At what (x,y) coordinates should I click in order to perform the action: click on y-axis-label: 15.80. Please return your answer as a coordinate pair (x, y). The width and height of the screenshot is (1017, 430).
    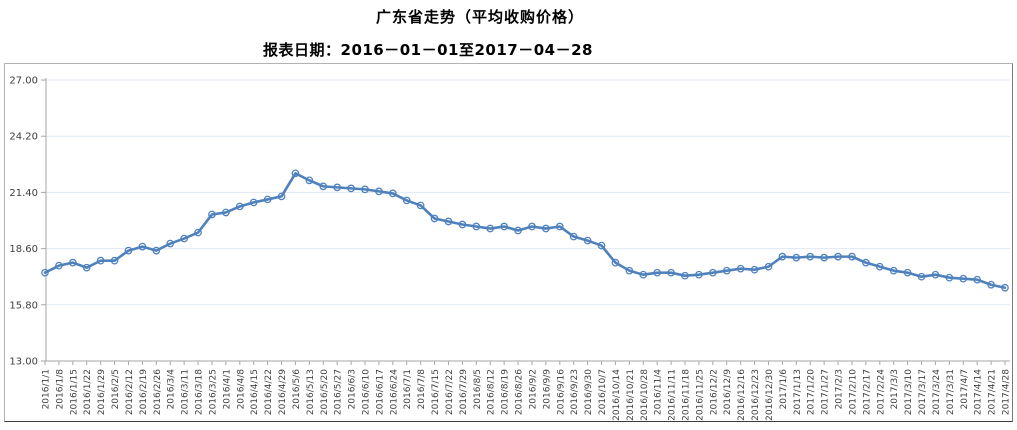
    Looking at the image, I should click on (23, 305).